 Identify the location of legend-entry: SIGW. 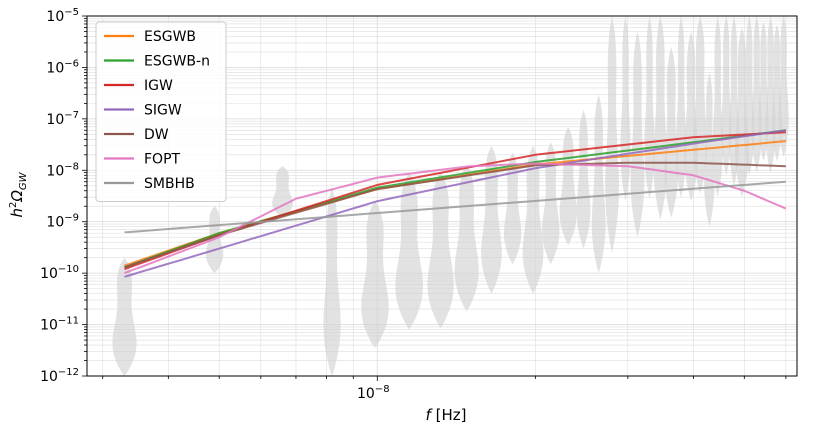
(163, 111).